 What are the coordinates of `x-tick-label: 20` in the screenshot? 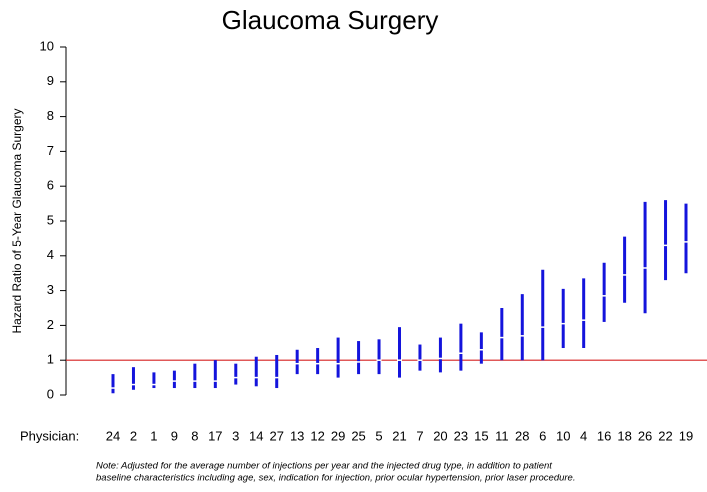 It's located at (440, 435).